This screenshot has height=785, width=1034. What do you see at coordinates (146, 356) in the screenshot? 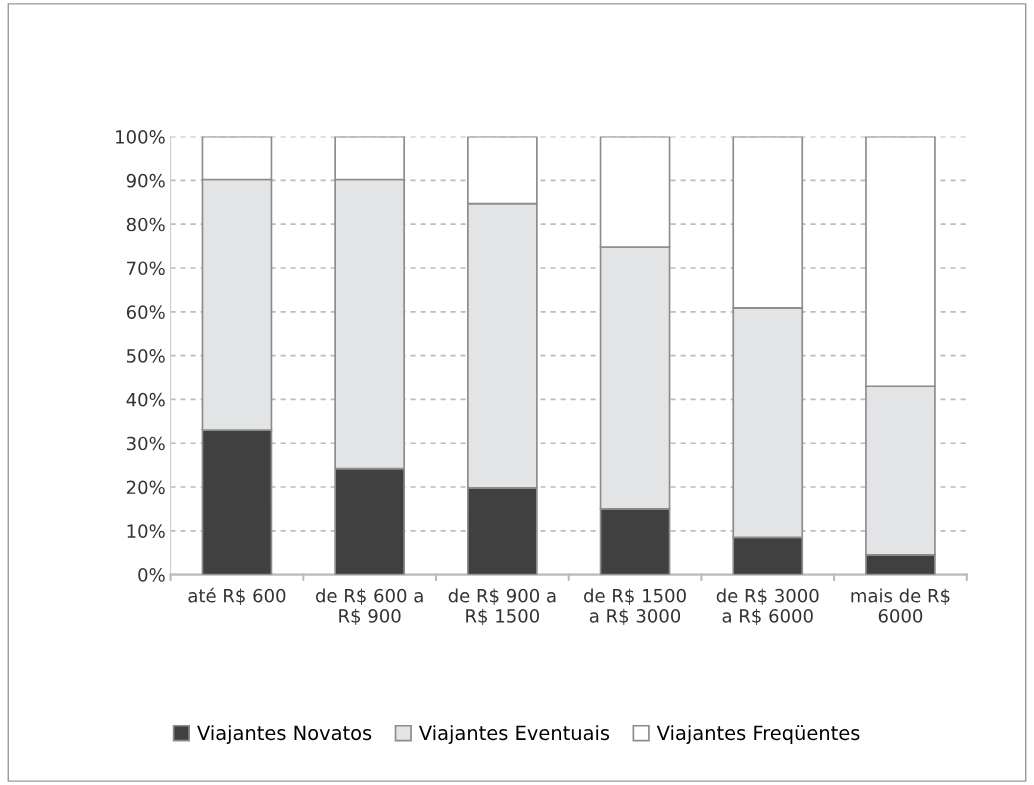
I see `y-tick-label: 50%` at bounding box center [146, 356].